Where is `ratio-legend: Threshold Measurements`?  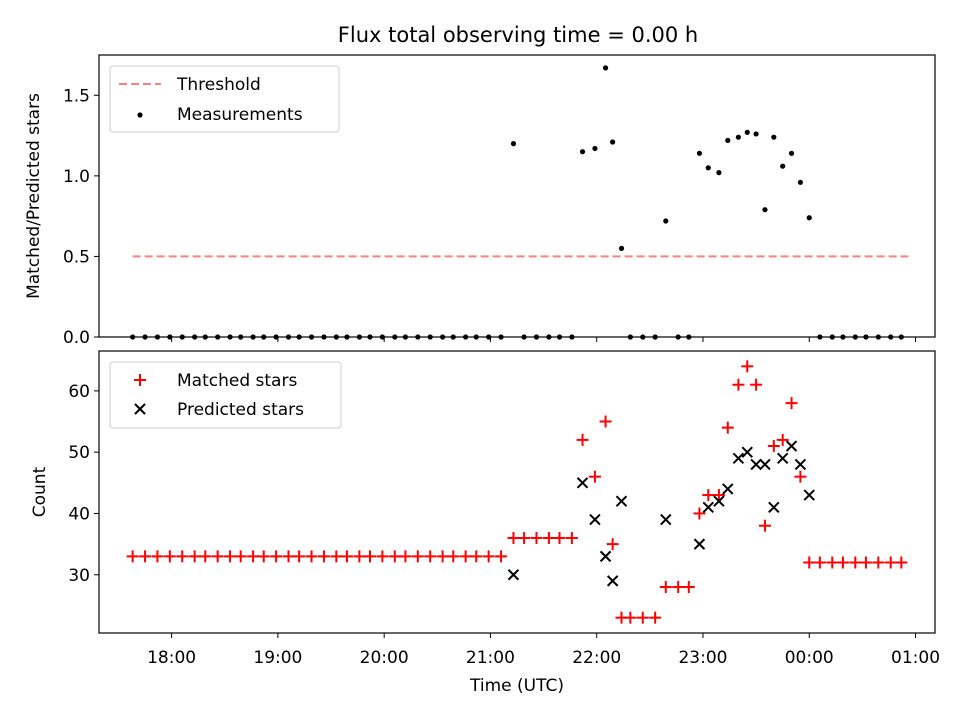 ratio-legend: Threshold Measurements is located at coordinates (224, 99).